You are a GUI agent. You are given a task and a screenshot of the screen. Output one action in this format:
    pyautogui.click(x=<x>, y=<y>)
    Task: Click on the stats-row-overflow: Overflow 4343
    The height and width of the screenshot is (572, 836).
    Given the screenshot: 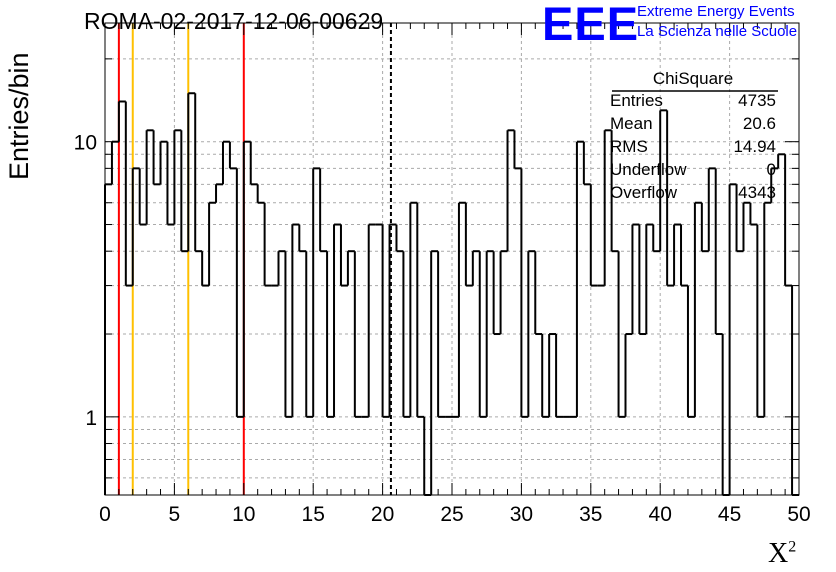 What is the action you would take?
    pyautogui.click(x=693, y=194)
    